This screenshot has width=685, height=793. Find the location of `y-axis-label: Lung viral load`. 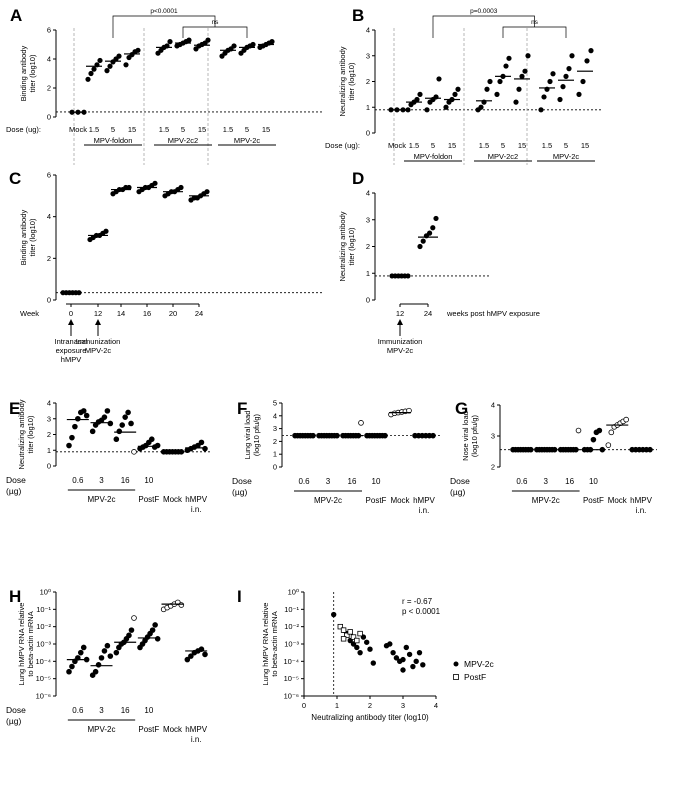

y-axis-label: Lung viral load is located at coordinates (247, 435).